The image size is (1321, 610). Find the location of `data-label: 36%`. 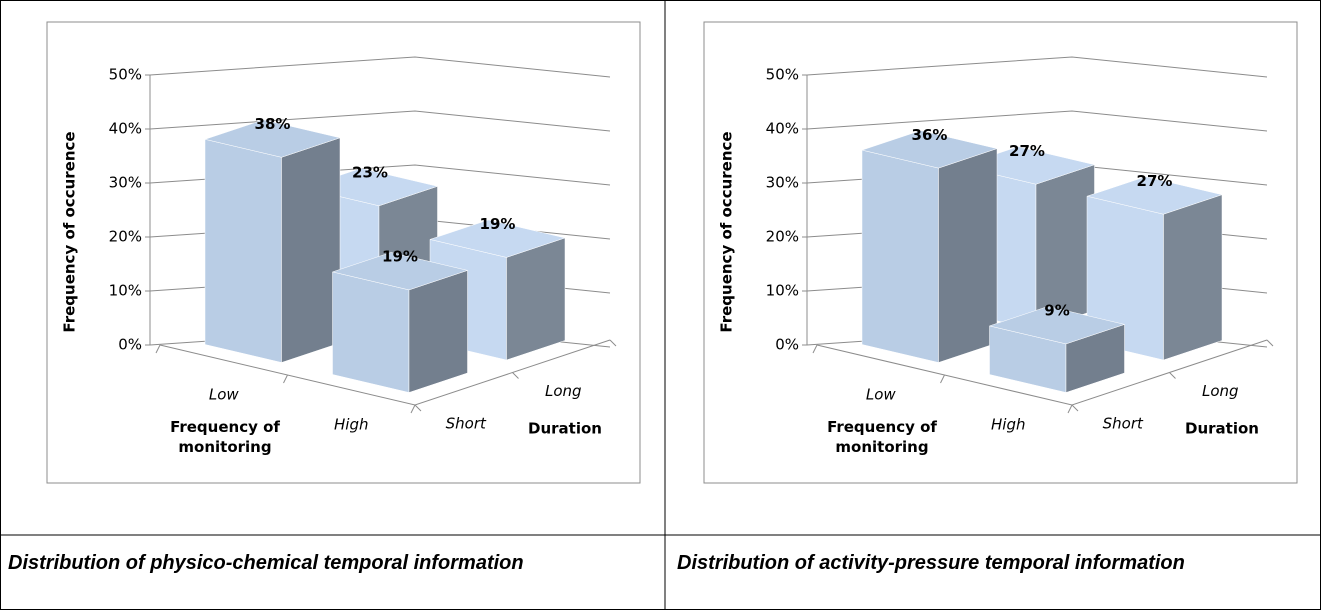

data-label: 36% is located at coordinates (930, 135).